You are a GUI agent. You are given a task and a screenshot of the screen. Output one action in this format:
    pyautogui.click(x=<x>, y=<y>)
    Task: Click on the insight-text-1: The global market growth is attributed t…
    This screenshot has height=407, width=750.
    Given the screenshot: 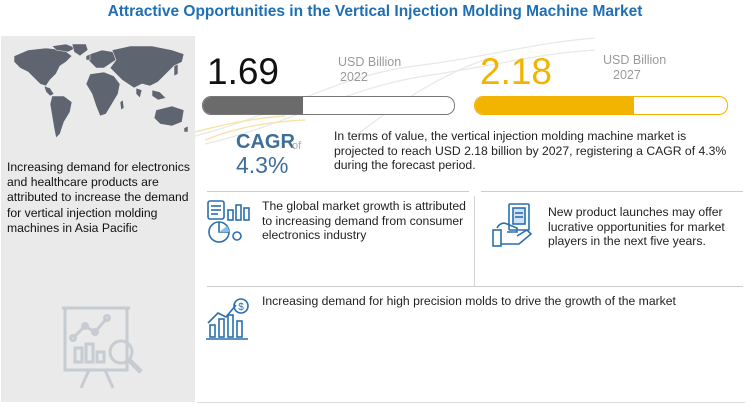 What is the action you would take?
    pyautogui.click(x=364, y=221)
    